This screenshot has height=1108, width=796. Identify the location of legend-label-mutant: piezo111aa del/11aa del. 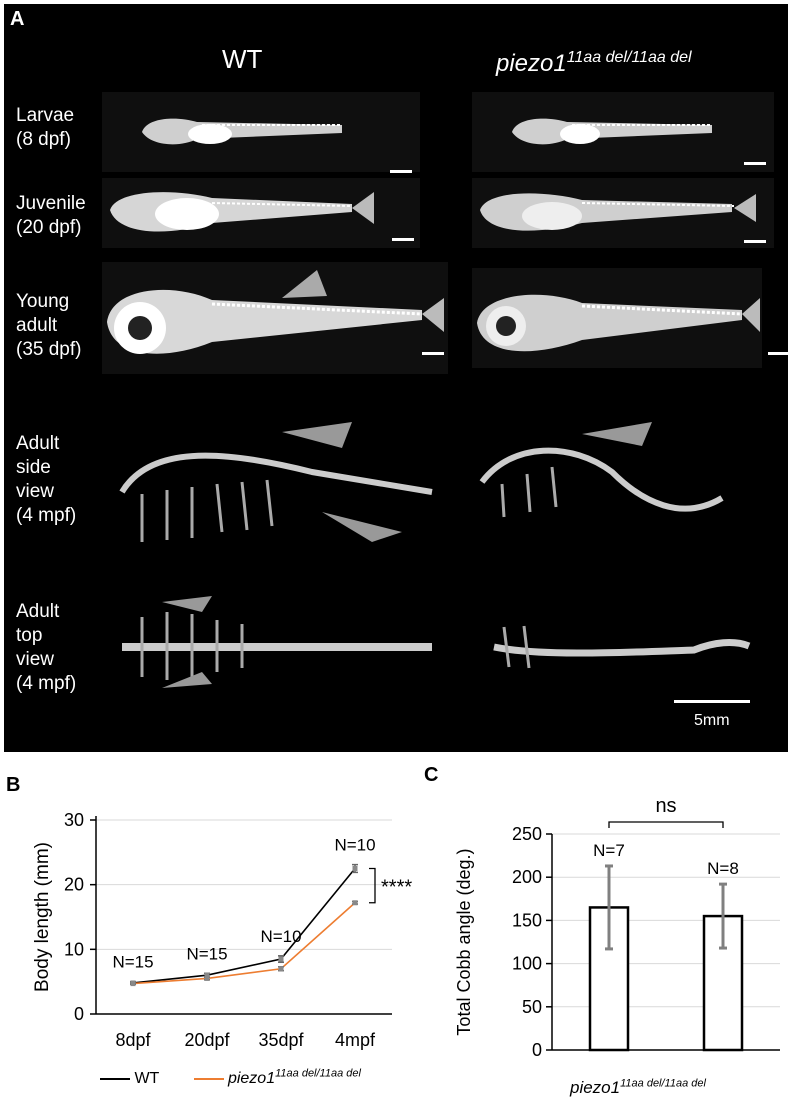
(294, 1077).